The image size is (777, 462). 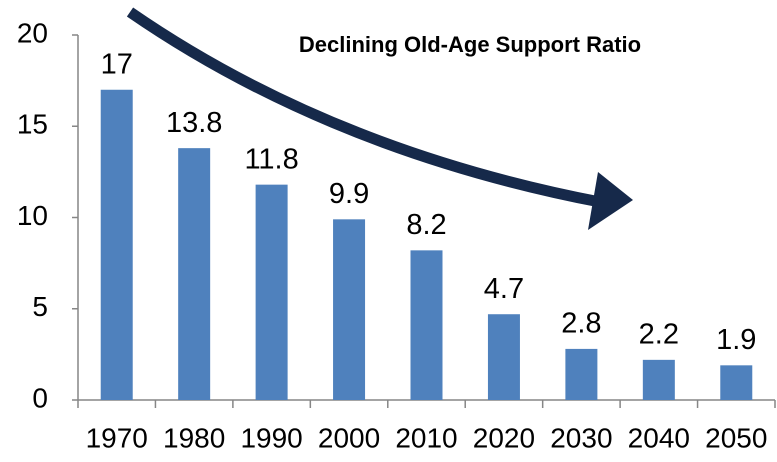 What do you see at coordinates (32, 124) in the screenshot?
I see `y-tick-label: 15` at bounding box center [32, 124].